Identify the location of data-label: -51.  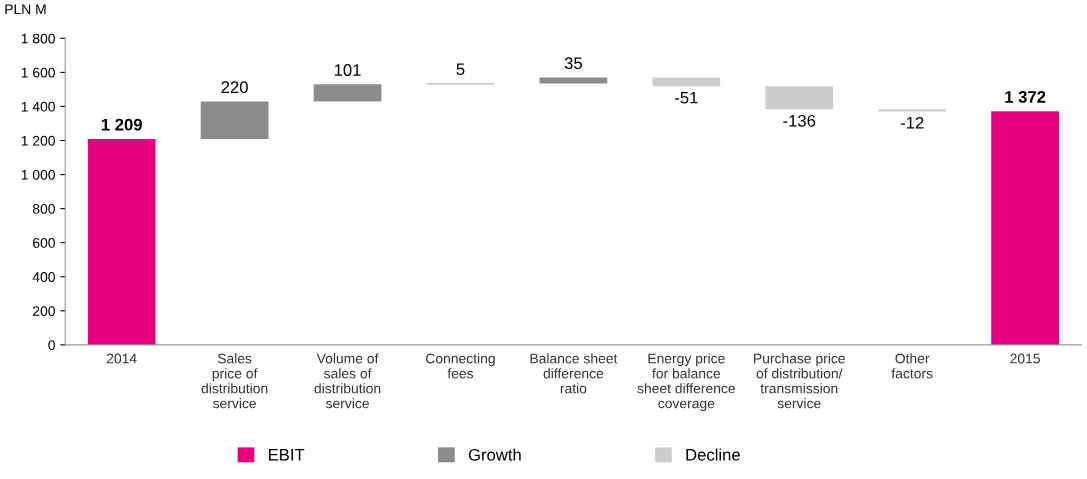
(686, 97).